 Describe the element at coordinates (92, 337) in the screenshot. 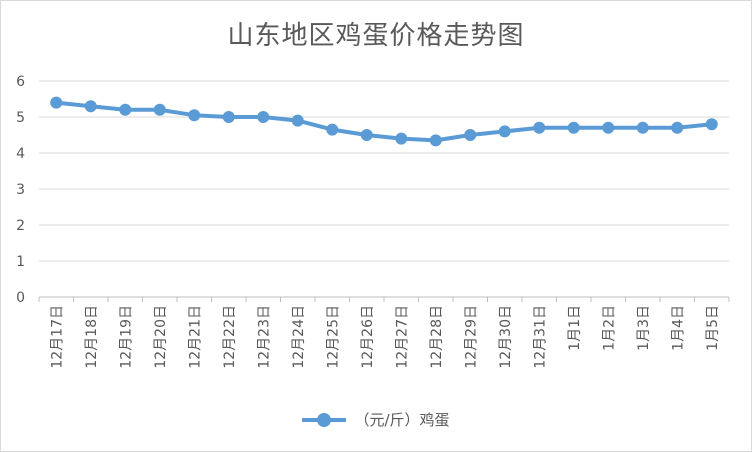

I see `x-tick-label: 12月18日` at that location.